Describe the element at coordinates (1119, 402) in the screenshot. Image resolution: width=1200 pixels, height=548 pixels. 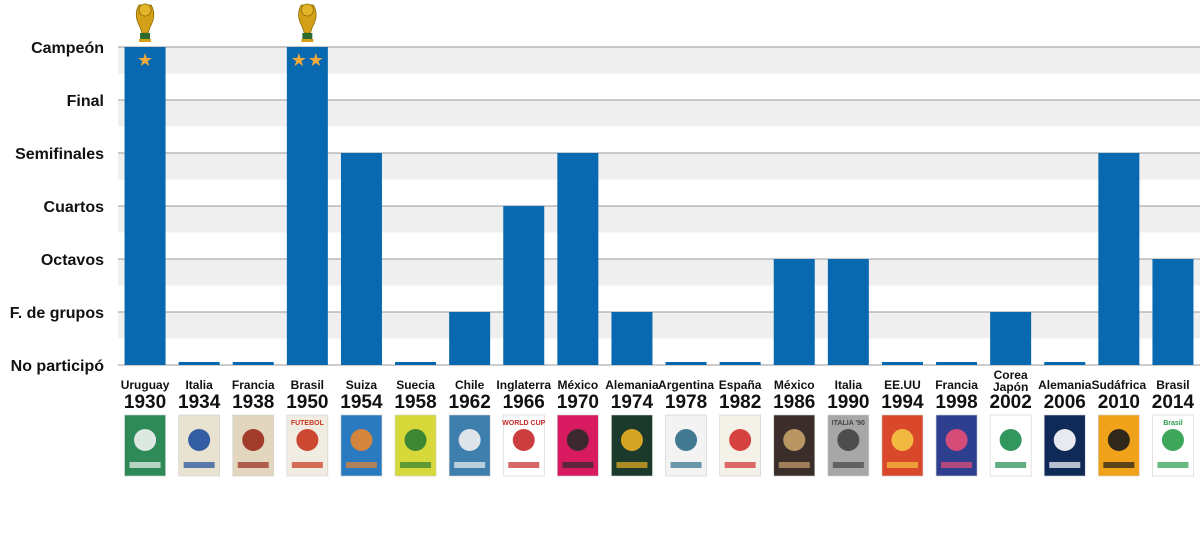
I see `x-year-label: 2010` at that location.